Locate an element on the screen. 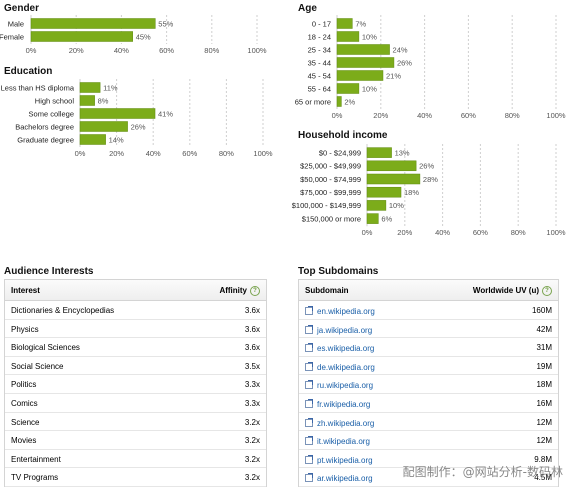 This screenshot has width=569, height=487. interests-table-header: Interest Affinity? is located at coordinates (135, 290).